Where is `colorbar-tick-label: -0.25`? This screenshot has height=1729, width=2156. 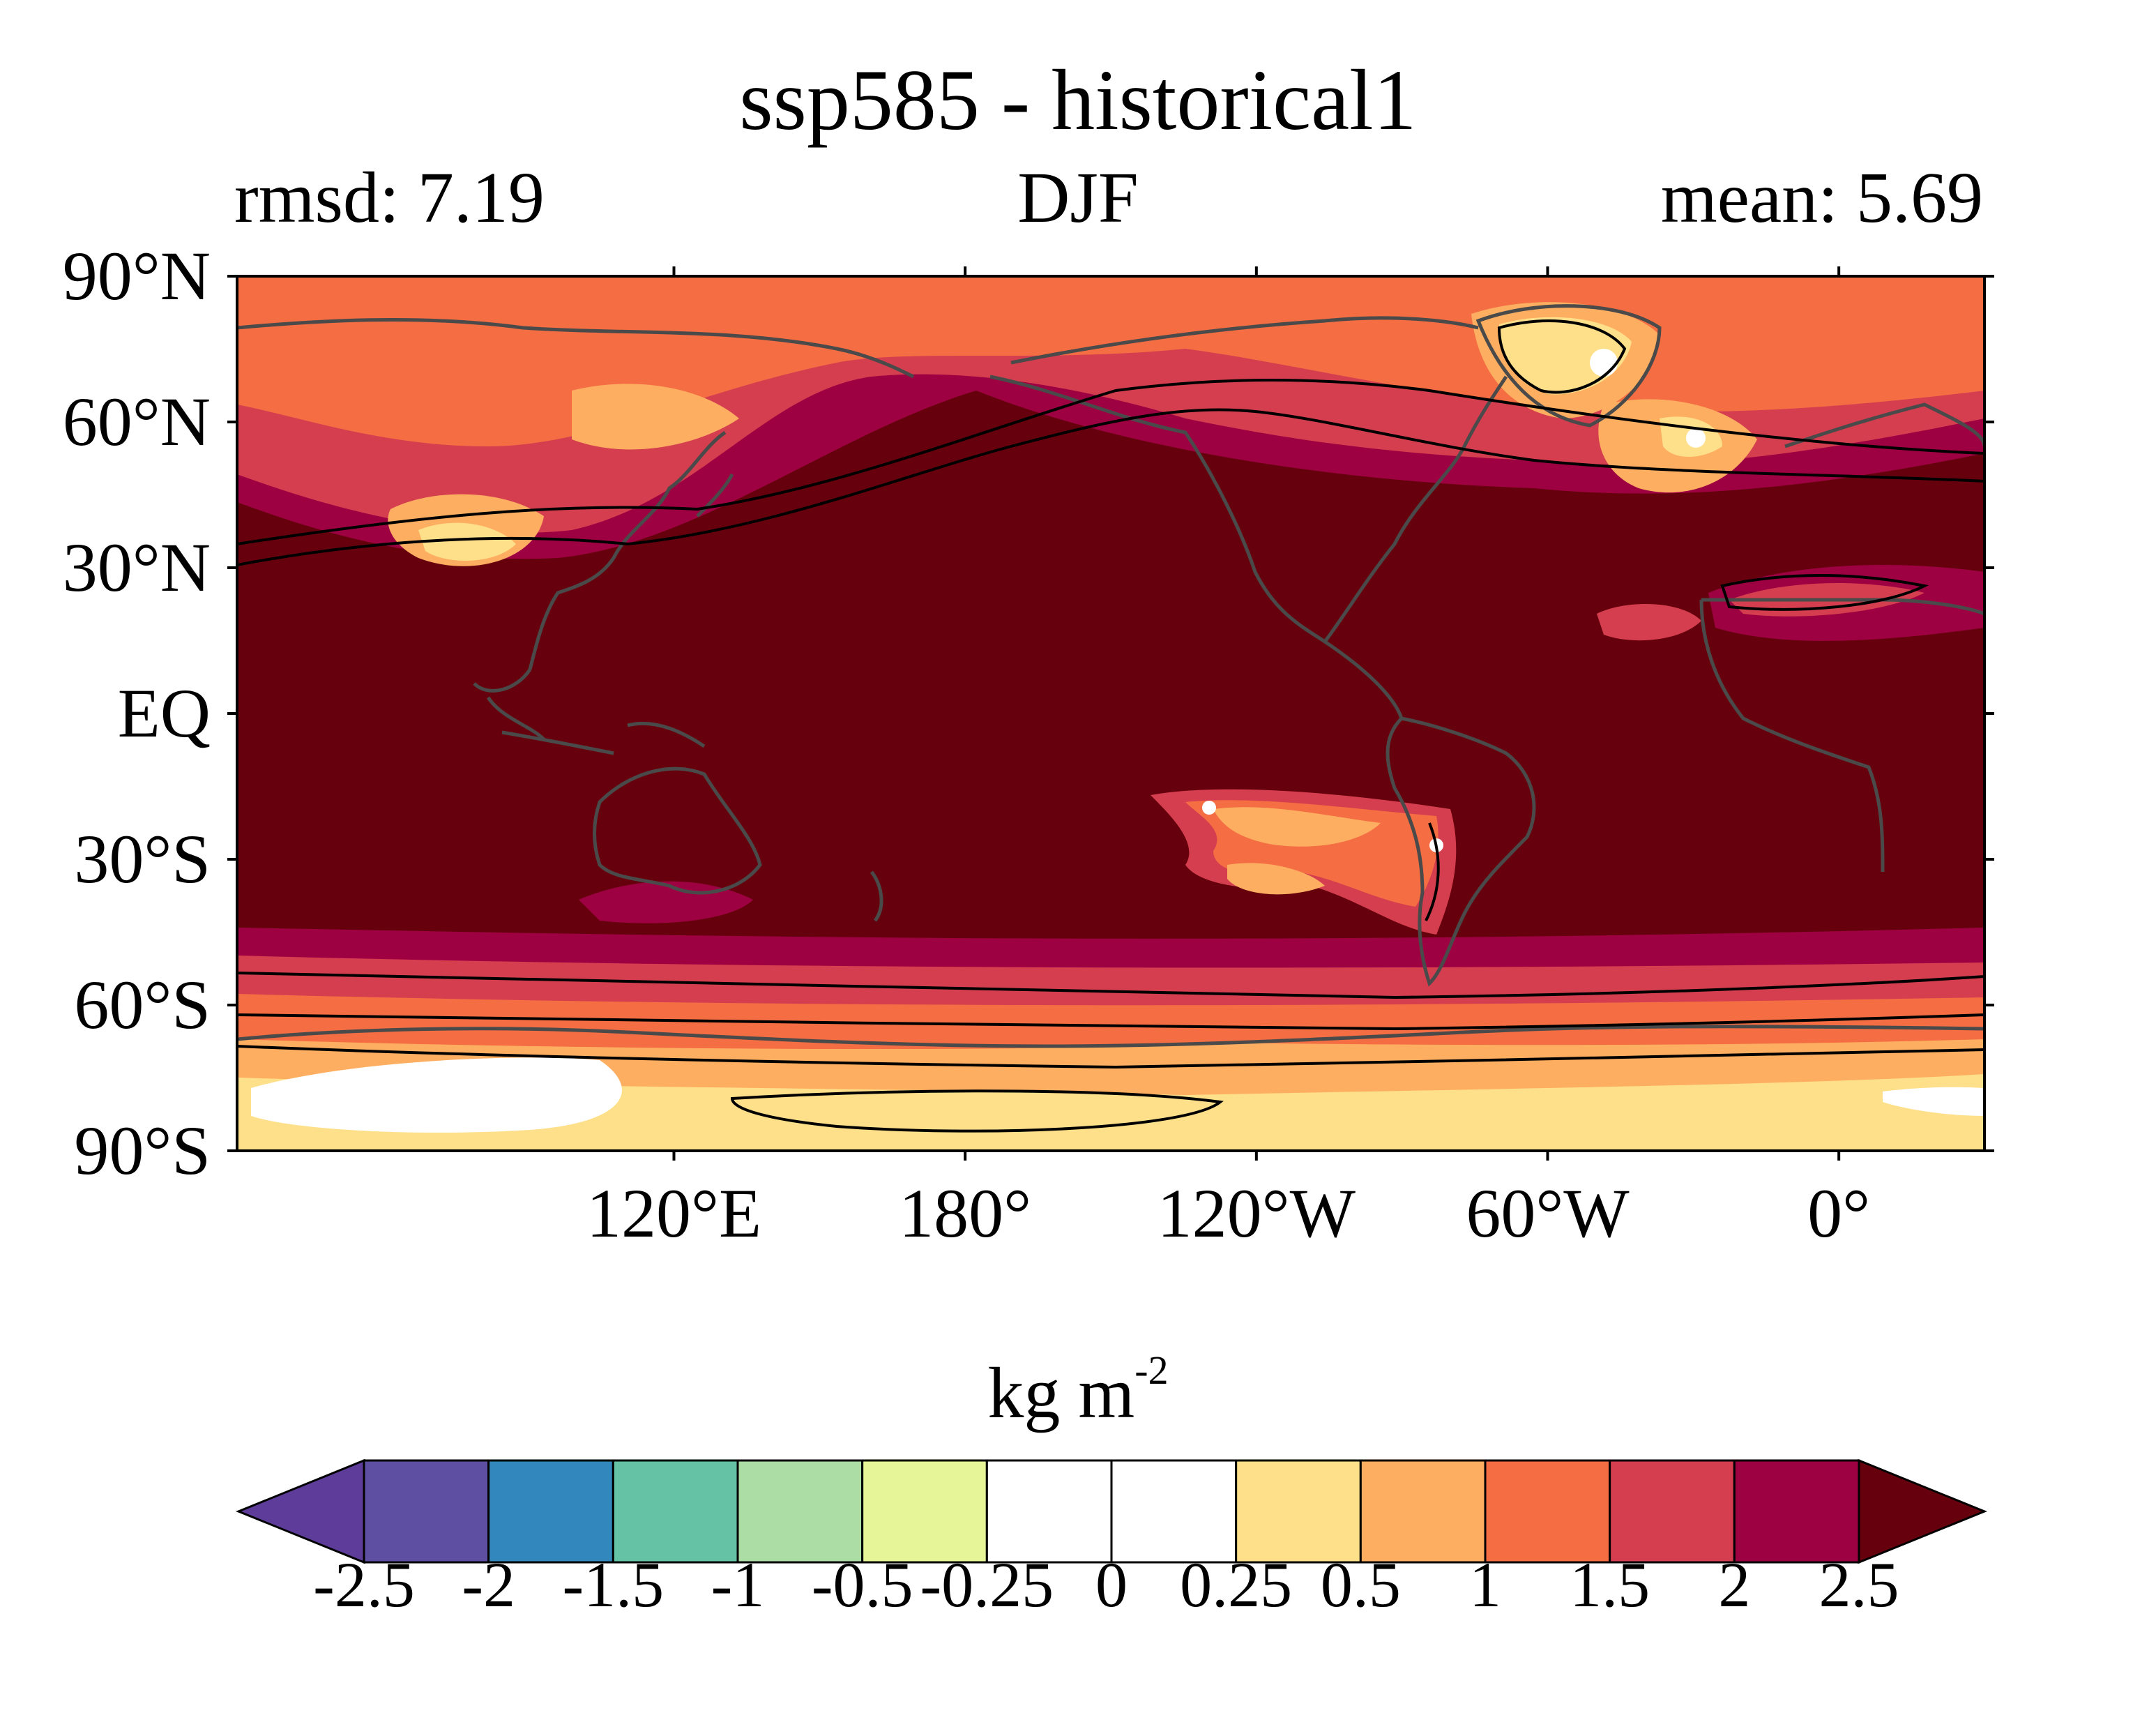
colorbar-tick-label: -0.25 is located at coordinates (987, 1584).